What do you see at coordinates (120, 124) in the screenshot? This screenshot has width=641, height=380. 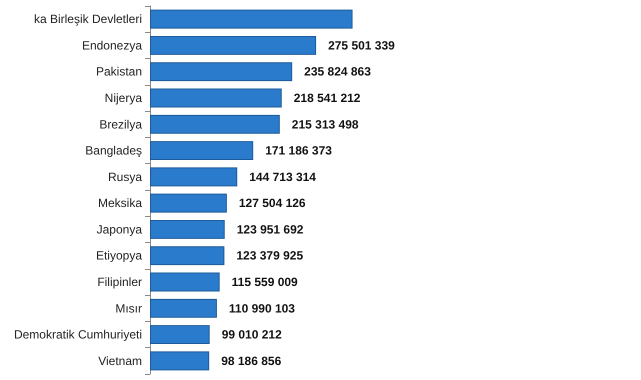 I see `y-tick-label: Brezilya` at bounding box center [120, 124].